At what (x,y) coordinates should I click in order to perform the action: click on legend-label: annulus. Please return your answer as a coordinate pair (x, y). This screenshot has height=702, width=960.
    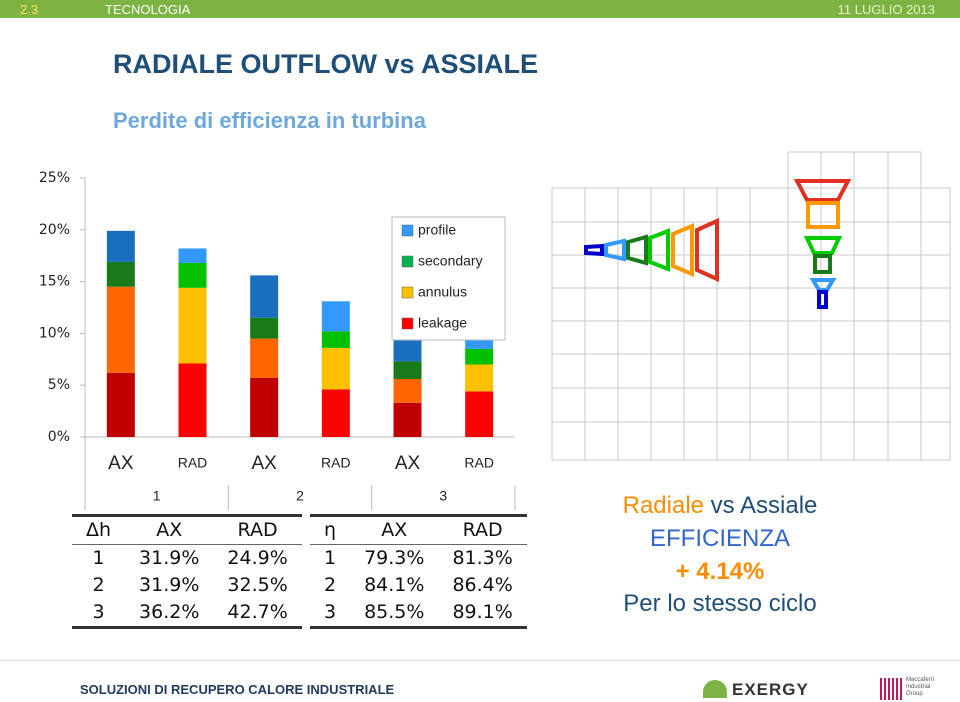
    Looking at the image, I should click on (442, 292).